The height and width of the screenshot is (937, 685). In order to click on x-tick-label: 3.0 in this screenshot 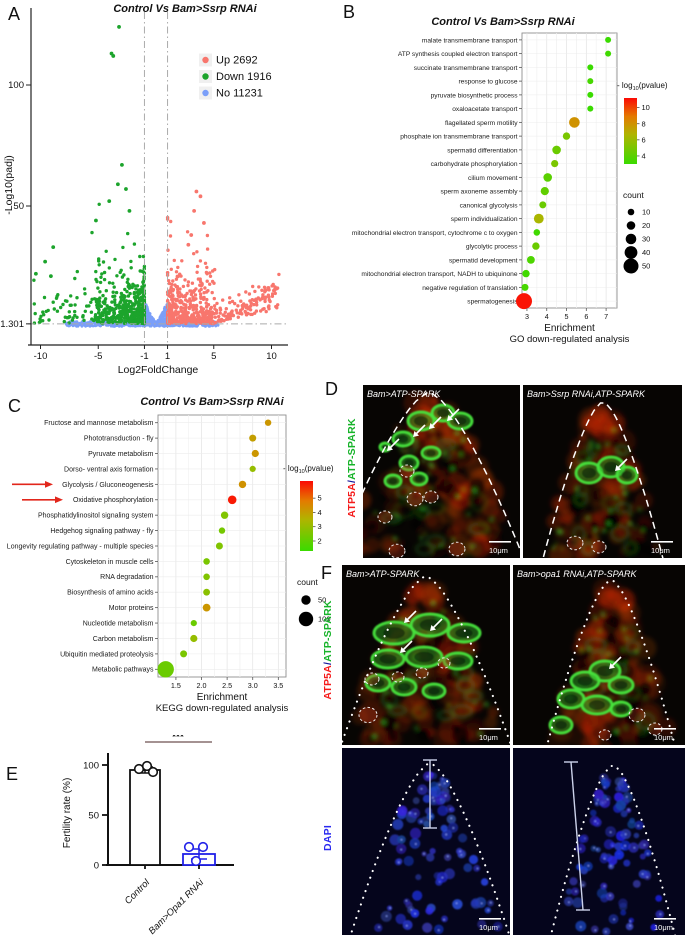, I will do `click(253, 685)`.